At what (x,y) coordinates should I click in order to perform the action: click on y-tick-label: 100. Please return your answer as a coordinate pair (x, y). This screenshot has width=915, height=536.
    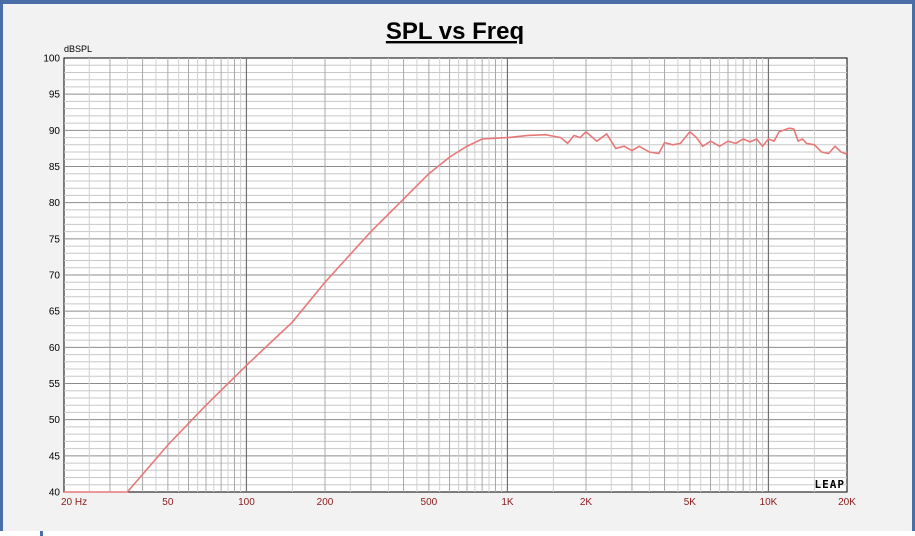
    Looking at the image, I should click on (51, 59).